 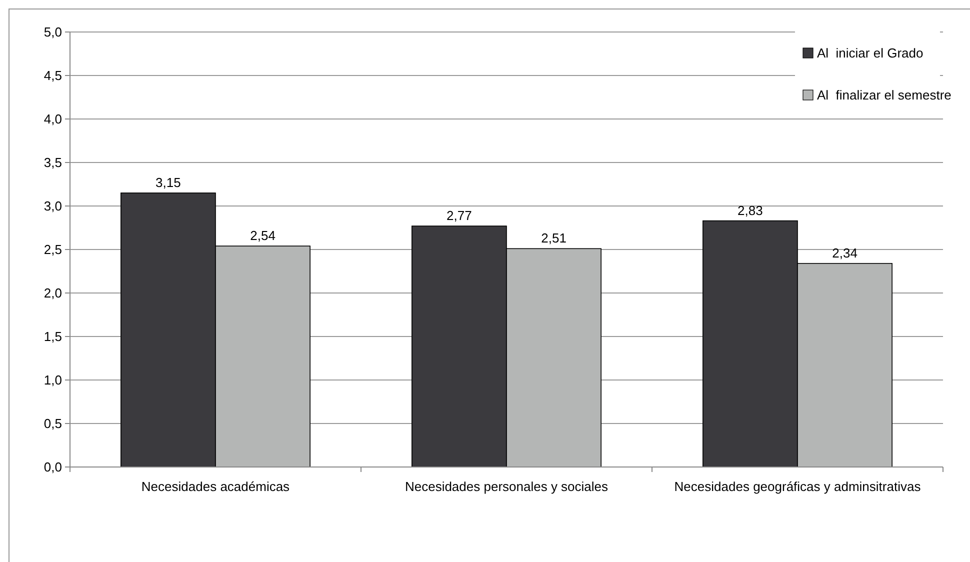 What do you see at coordinates (553, 238) in the screenshot?
I see `data-label: 2,51` at bounding box center [553, 238].